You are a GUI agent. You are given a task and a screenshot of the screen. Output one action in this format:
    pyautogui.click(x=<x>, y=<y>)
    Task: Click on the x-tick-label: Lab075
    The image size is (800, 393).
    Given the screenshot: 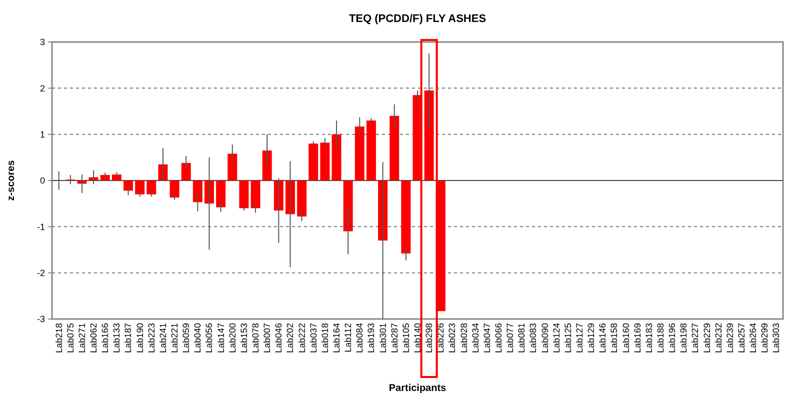 What is the action you would take?
    pyautogui.click(x=70, y=338)
    